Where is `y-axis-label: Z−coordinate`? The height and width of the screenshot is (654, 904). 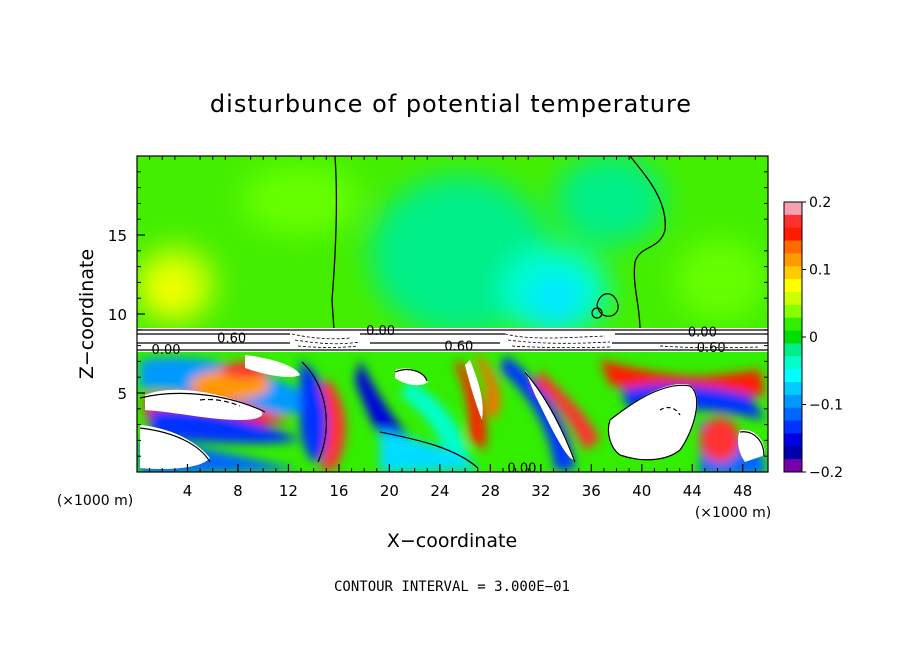 y-axis-label: Z−coordinate is located at coordinates (87, 314).